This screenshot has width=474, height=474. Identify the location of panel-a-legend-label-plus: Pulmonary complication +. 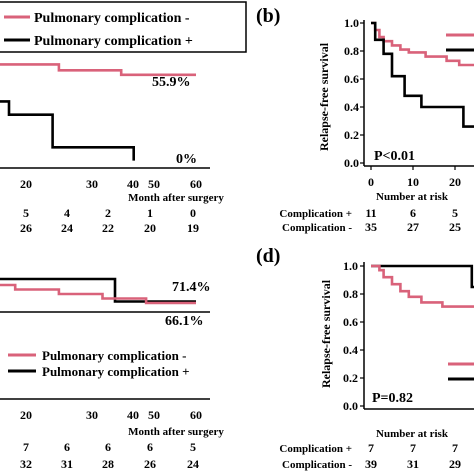
(113, 41).